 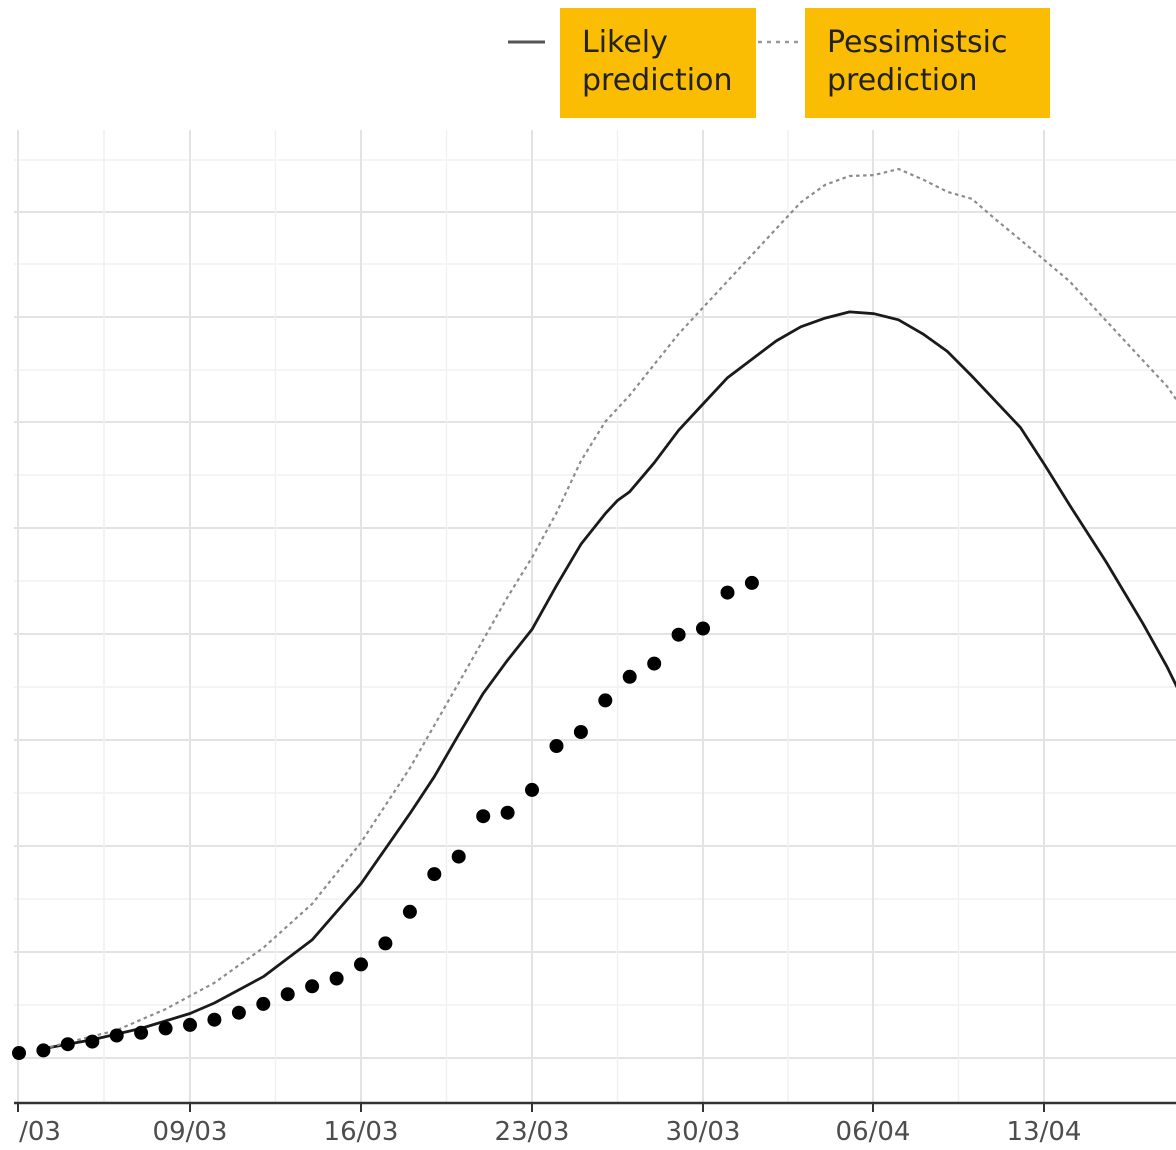 I want to click on x-tick-label: 30/03, so click(x=703, y=1132).